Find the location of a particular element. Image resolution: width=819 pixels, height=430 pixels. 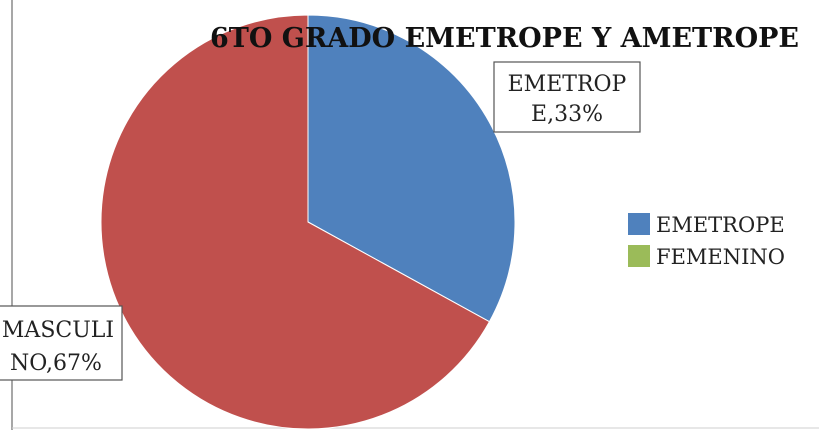

legend-label-femenino: FEMENINO is located at coordinates (720, 257).